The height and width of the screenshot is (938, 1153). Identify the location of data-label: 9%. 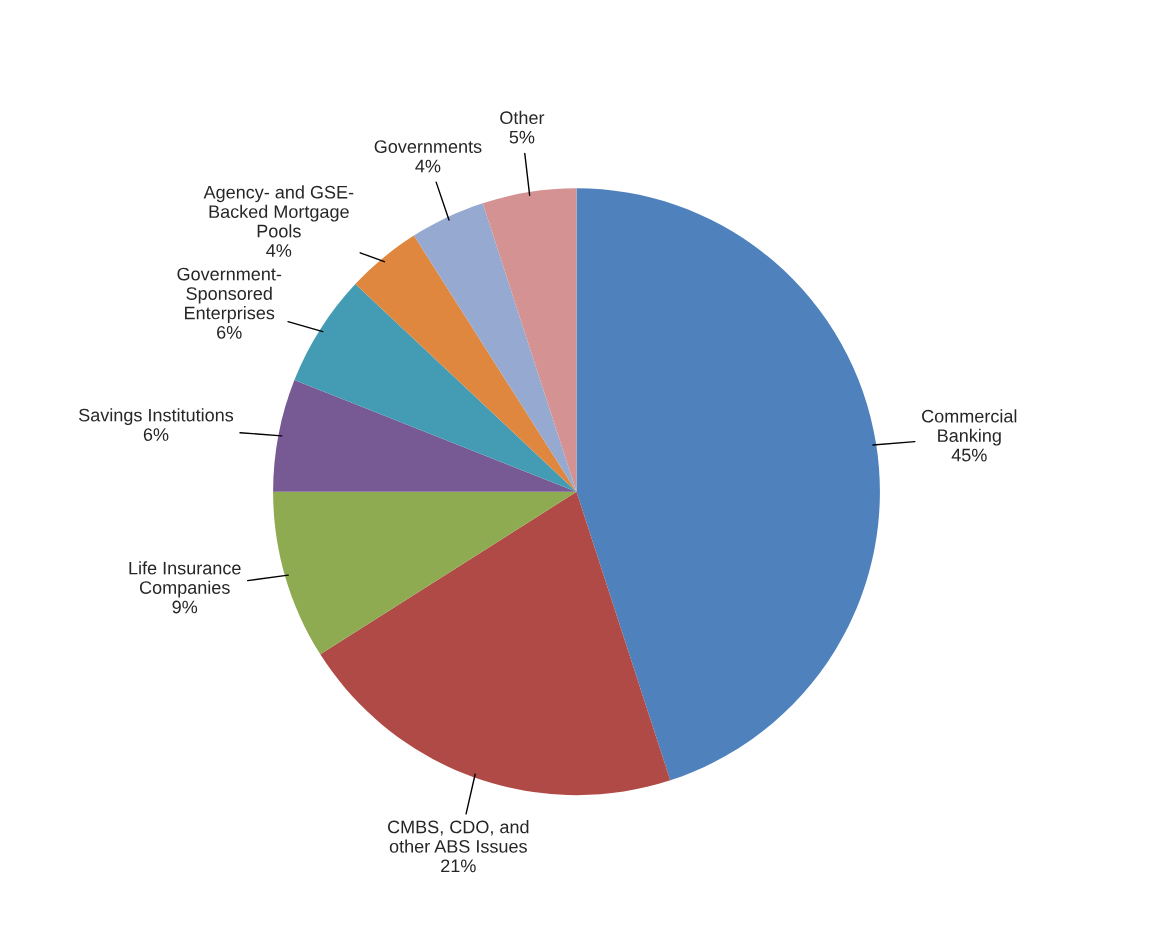
(185, 607).